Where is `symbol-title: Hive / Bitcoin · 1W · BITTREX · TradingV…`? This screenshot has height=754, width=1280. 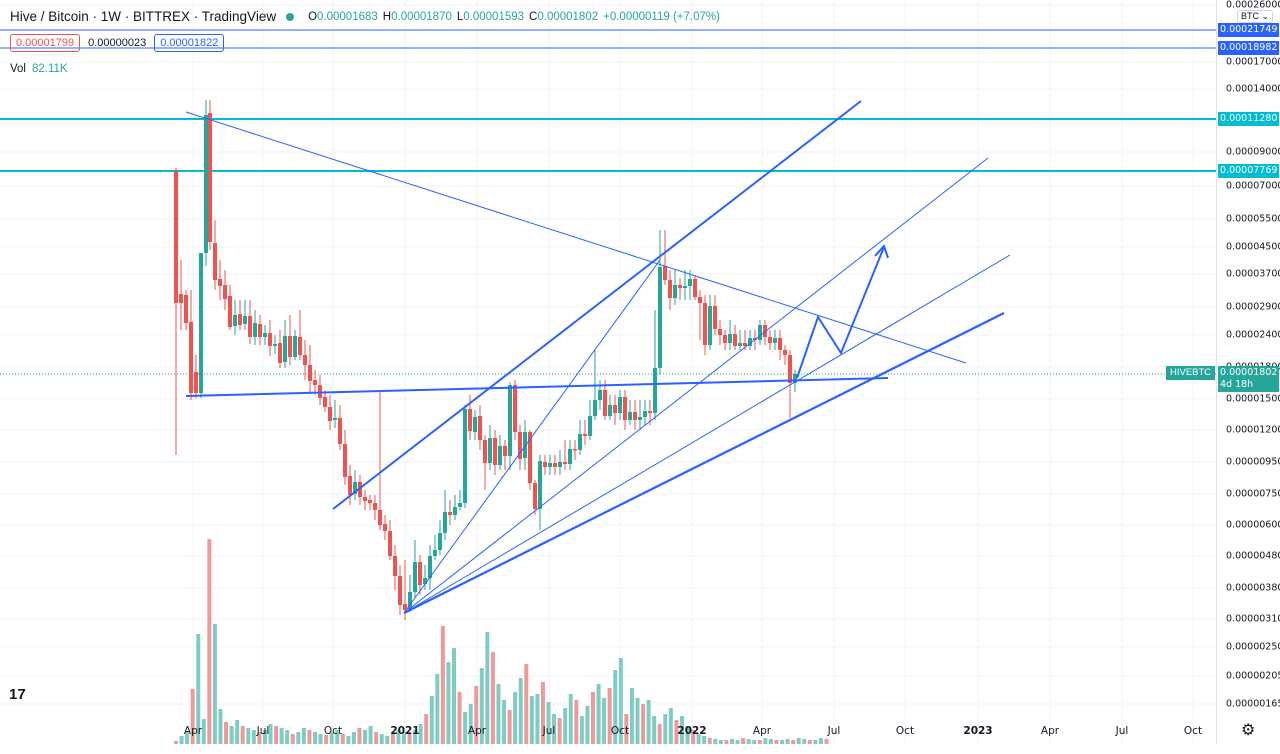 symbol-title: Hive / Bitcoin · 1W · BITTREX · TradingV… is located at coordinates (143, 16).